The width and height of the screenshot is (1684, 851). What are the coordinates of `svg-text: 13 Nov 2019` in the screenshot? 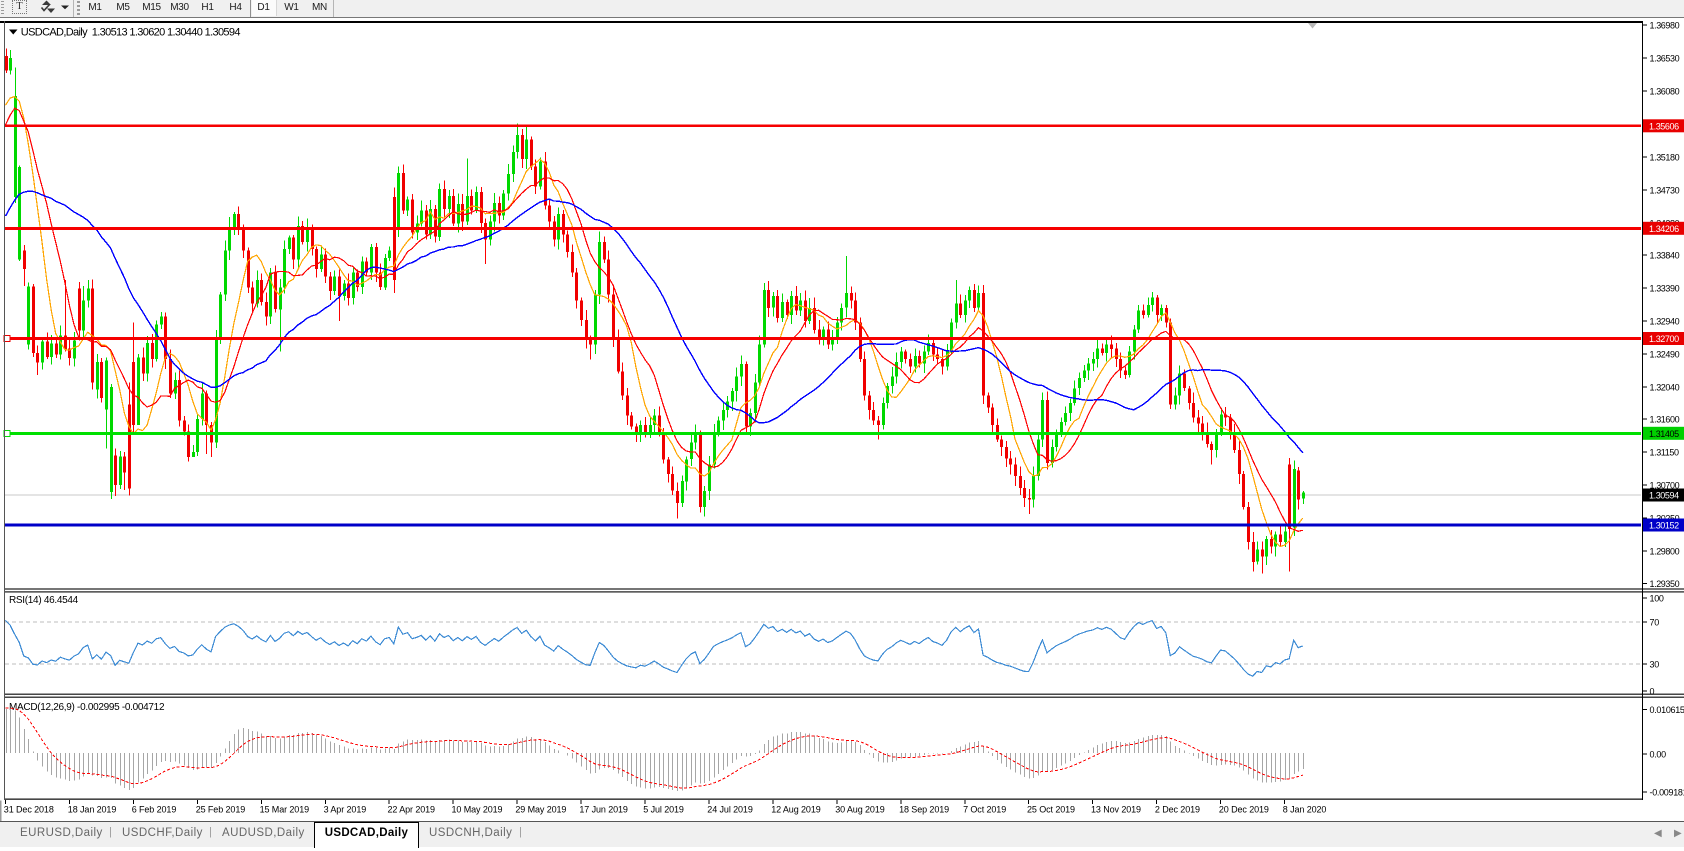 It's located at (1116, 810).